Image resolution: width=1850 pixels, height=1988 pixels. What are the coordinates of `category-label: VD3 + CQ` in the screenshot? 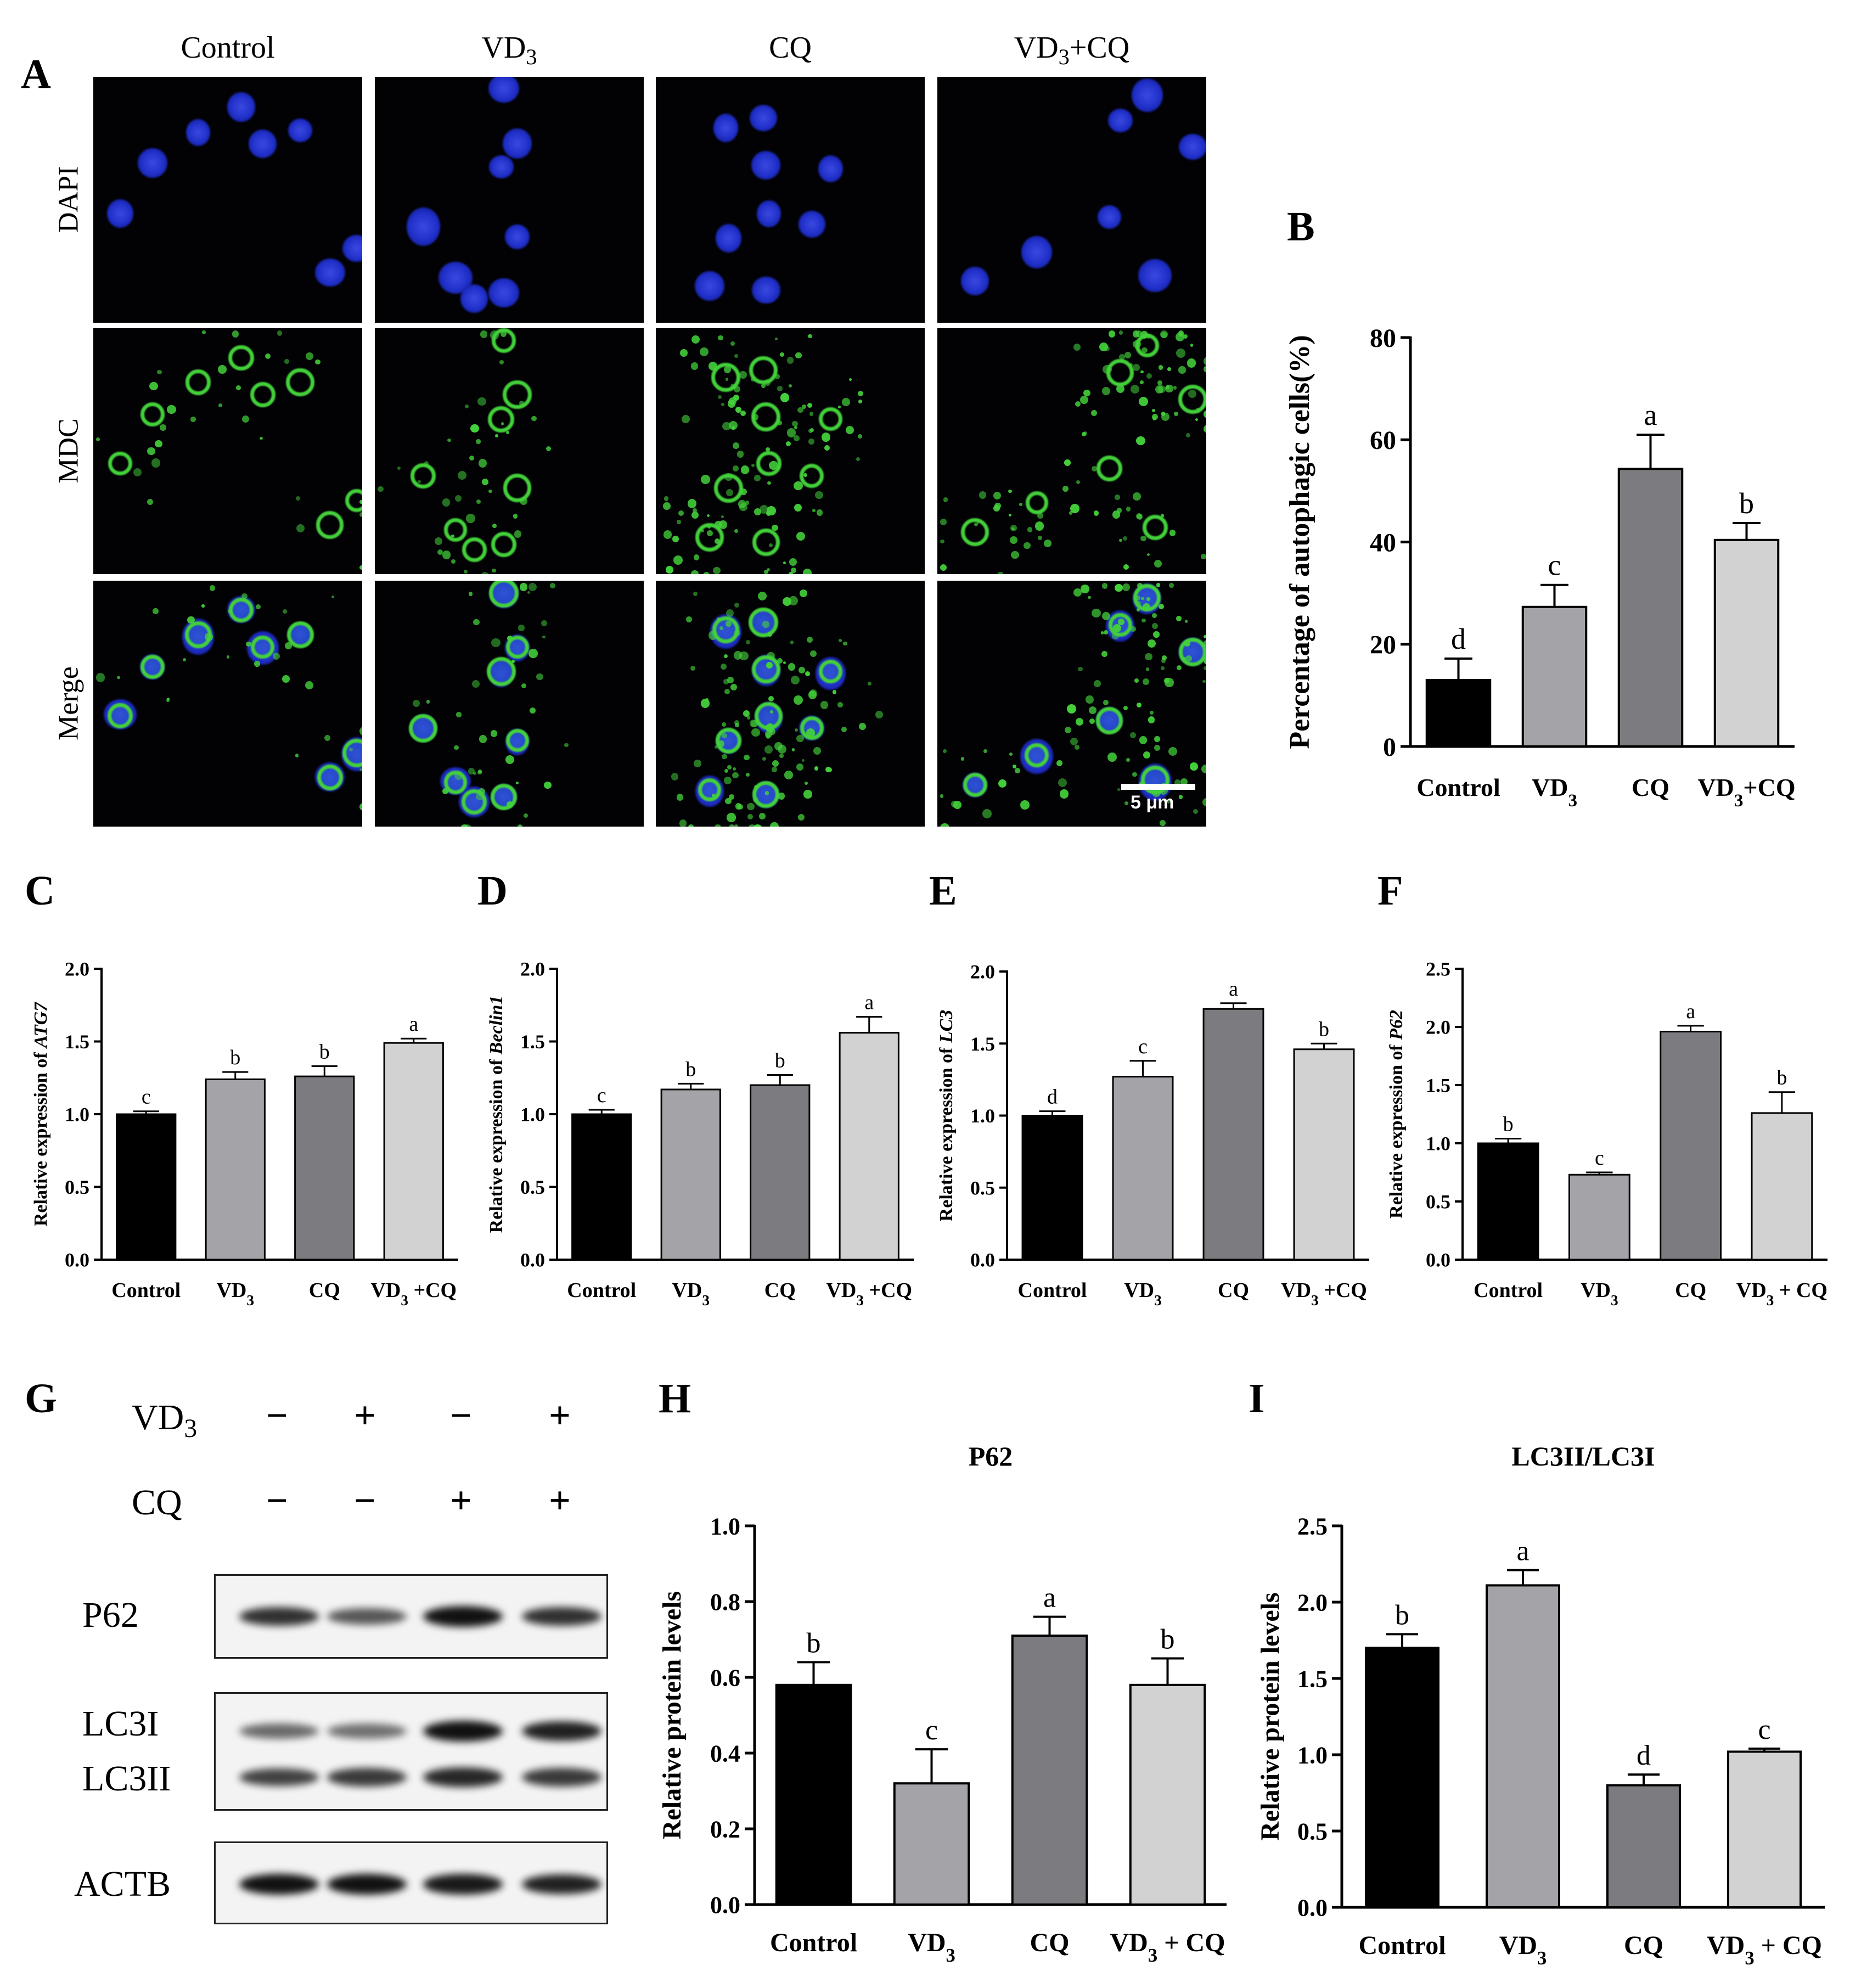 It's located at (1167, 1947).